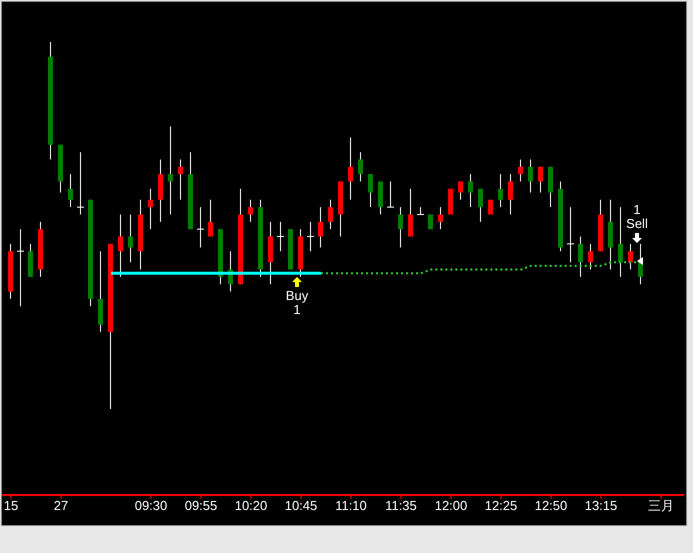  I want to click on x-tick-label: 三月, so click(661, 506).